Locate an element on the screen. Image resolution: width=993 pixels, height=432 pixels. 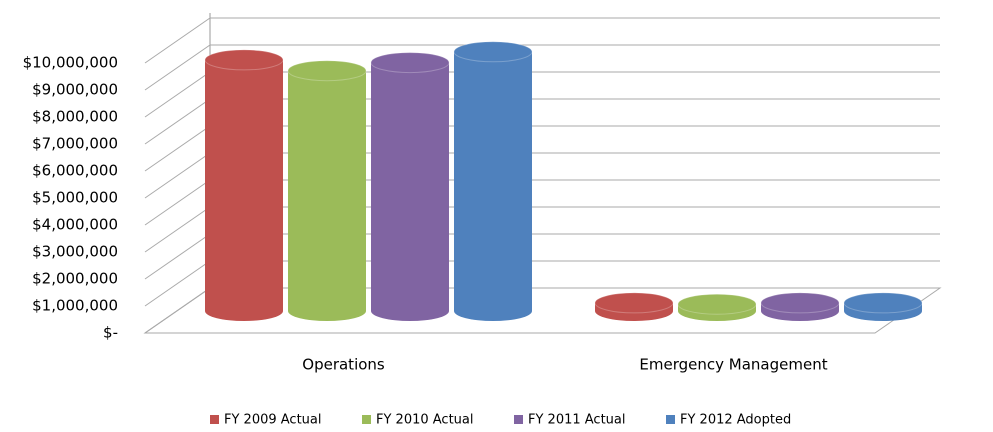
y-tick-label: $2,000,000 is located at coordinates (75, 279).